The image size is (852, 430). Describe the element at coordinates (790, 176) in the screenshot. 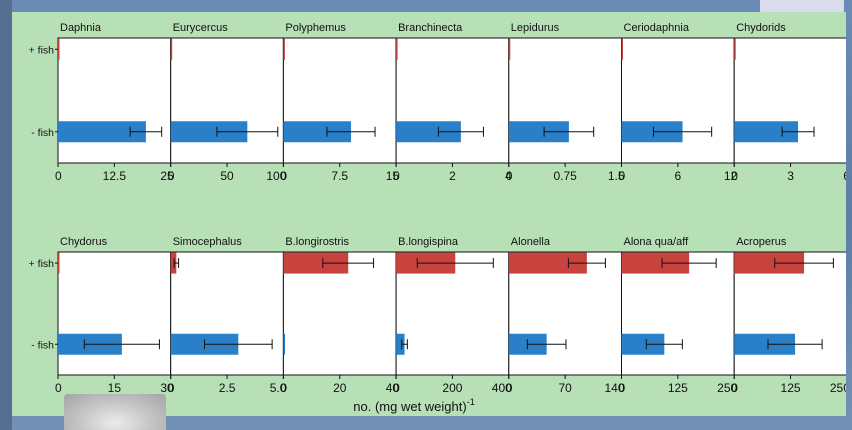

I see `x-tick-label-chydorids: 3` at that location.